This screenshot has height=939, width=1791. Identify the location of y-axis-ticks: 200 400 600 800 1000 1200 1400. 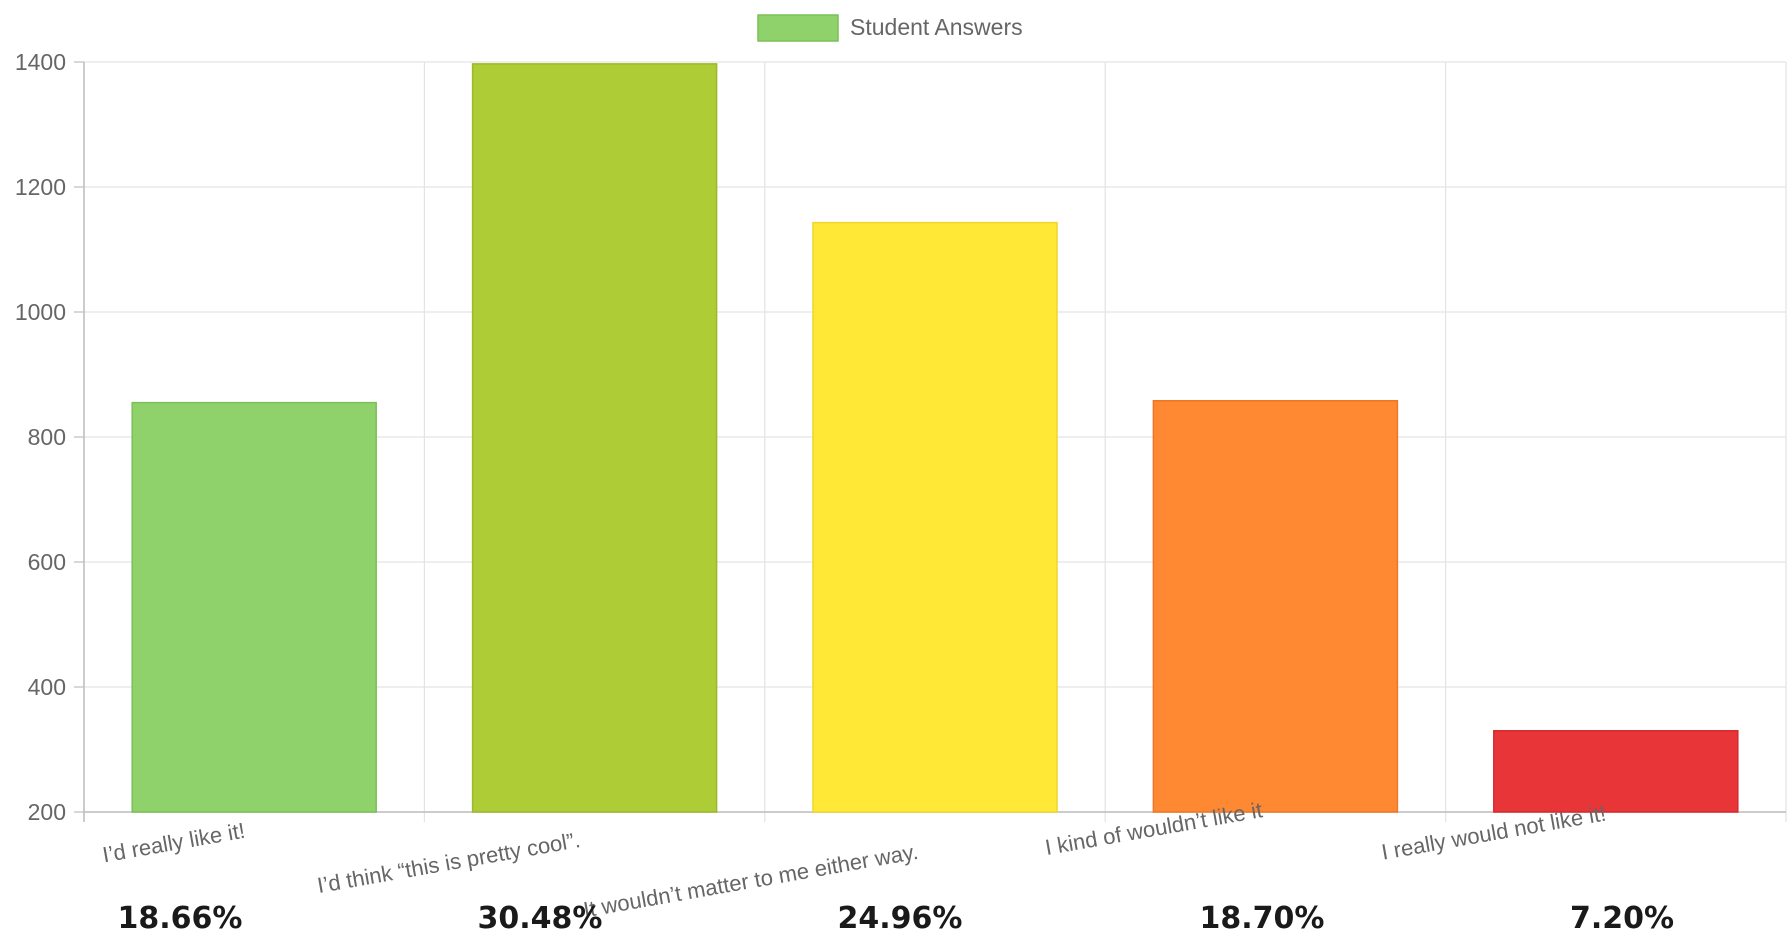
(40, 437).